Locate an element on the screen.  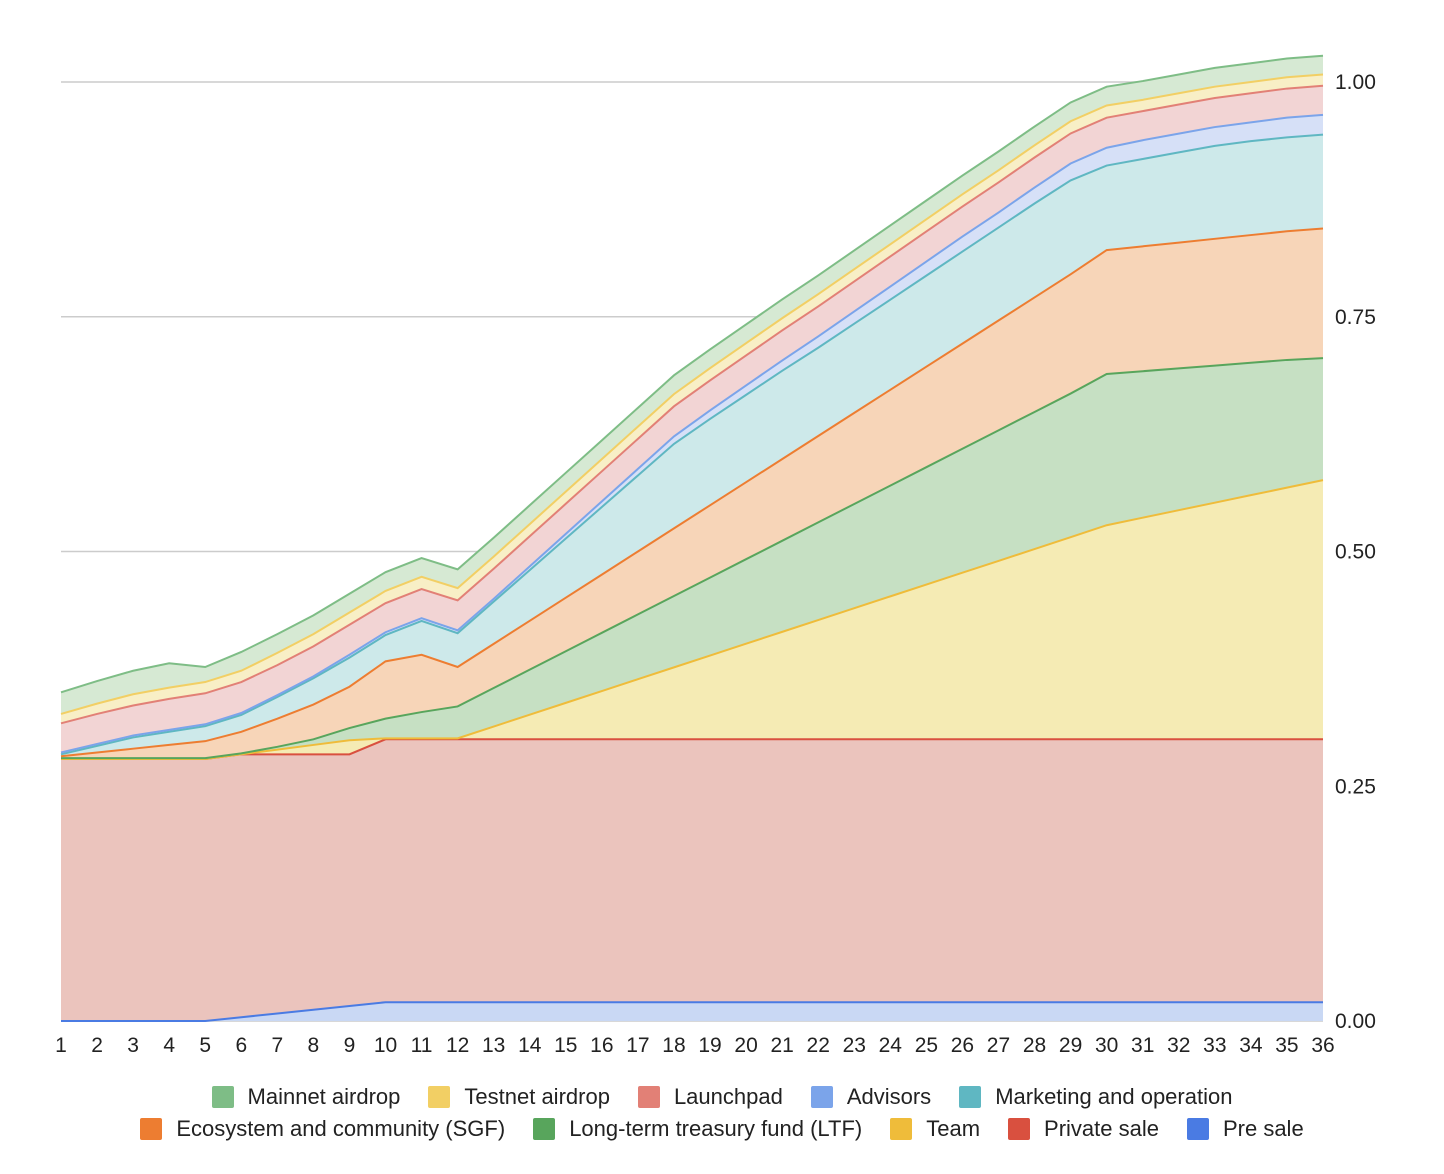
x-tick-label: 33 is located at coordinates (1214, 1045).